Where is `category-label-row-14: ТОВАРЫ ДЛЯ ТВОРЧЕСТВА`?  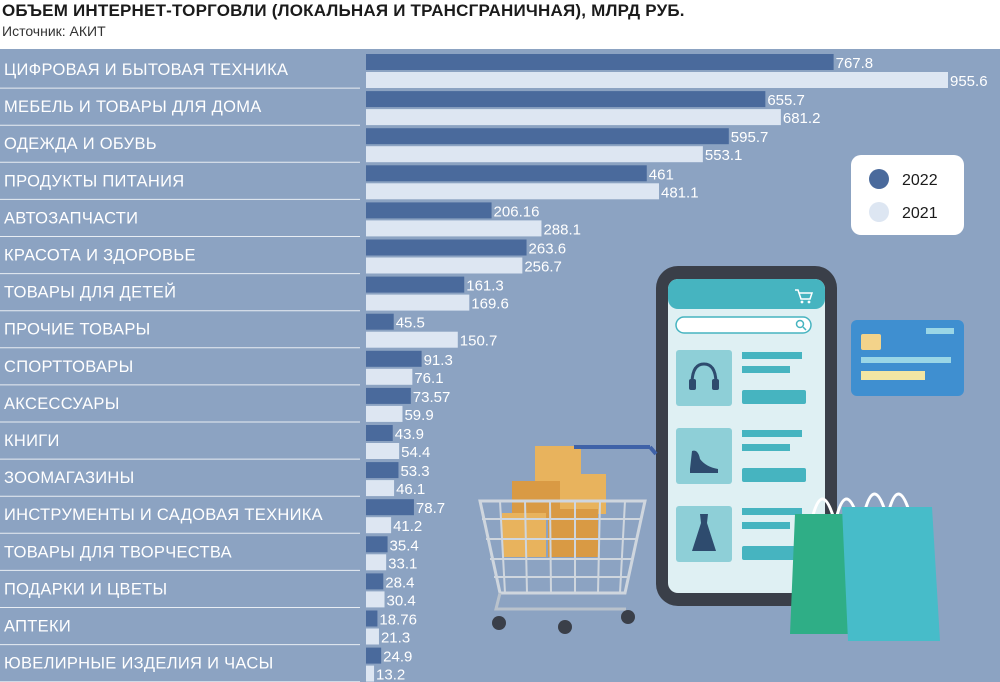
category-label-row-14: ТОВАРЫ ДЛЯ ТВОРЧЕСТВА is located at coordinates (118, 552).